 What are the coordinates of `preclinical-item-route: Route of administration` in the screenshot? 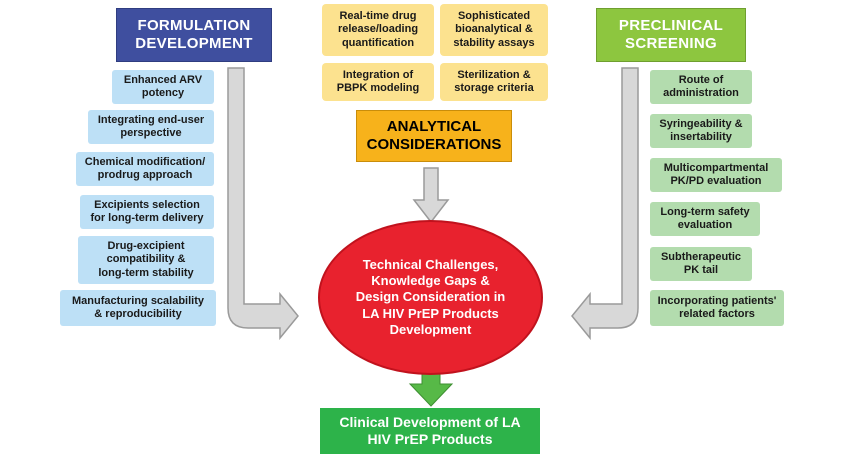 It's located at (701, 87).